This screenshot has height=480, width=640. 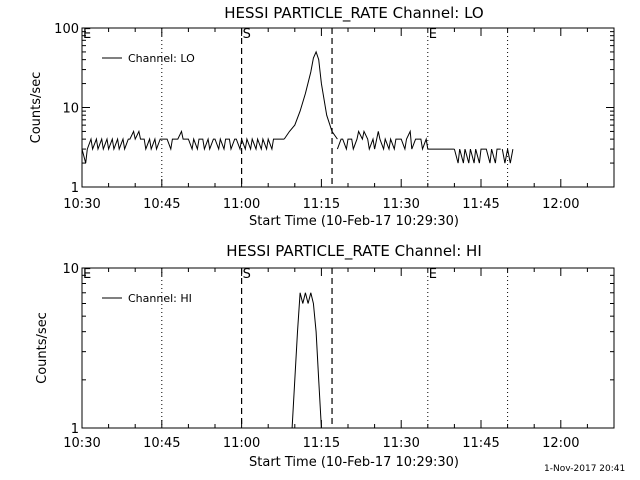 What do you see at coordinates (585, 469) in the screenshot?
I see `footer-timestamp: 1-Nov-2017 20:41` at bounding box center [585, 469].